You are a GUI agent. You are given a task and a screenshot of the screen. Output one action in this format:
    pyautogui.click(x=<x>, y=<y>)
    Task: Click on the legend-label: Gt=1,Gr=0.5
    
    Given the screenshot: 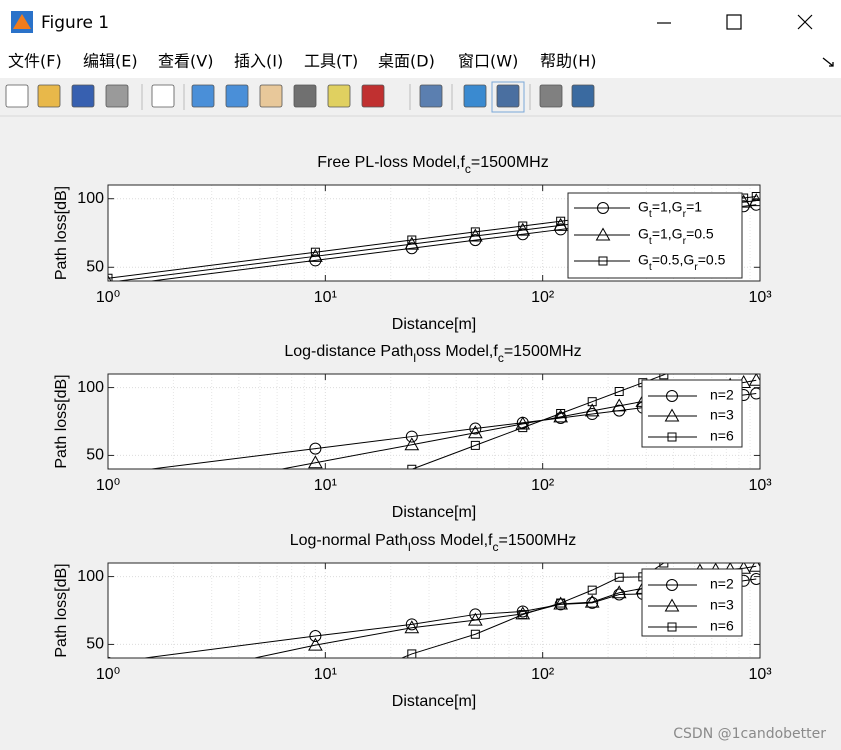 What is the action you would take?
    pyautogui.click(x=676, y=236)
    